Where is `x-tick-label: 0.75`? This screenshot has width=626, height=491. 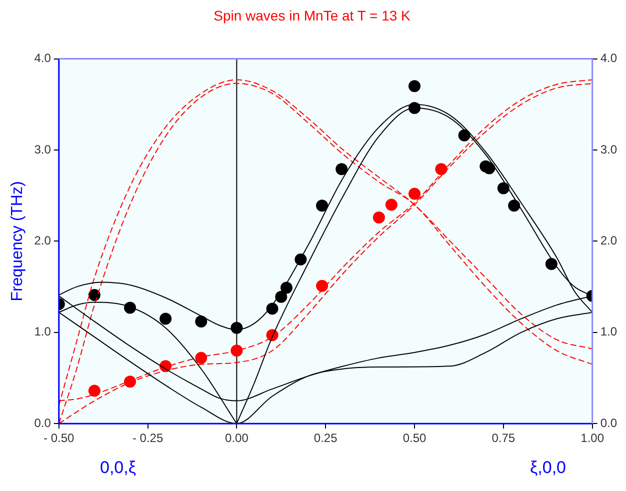
x-tick-label: 0.75 is located at coordinates (504, 438).